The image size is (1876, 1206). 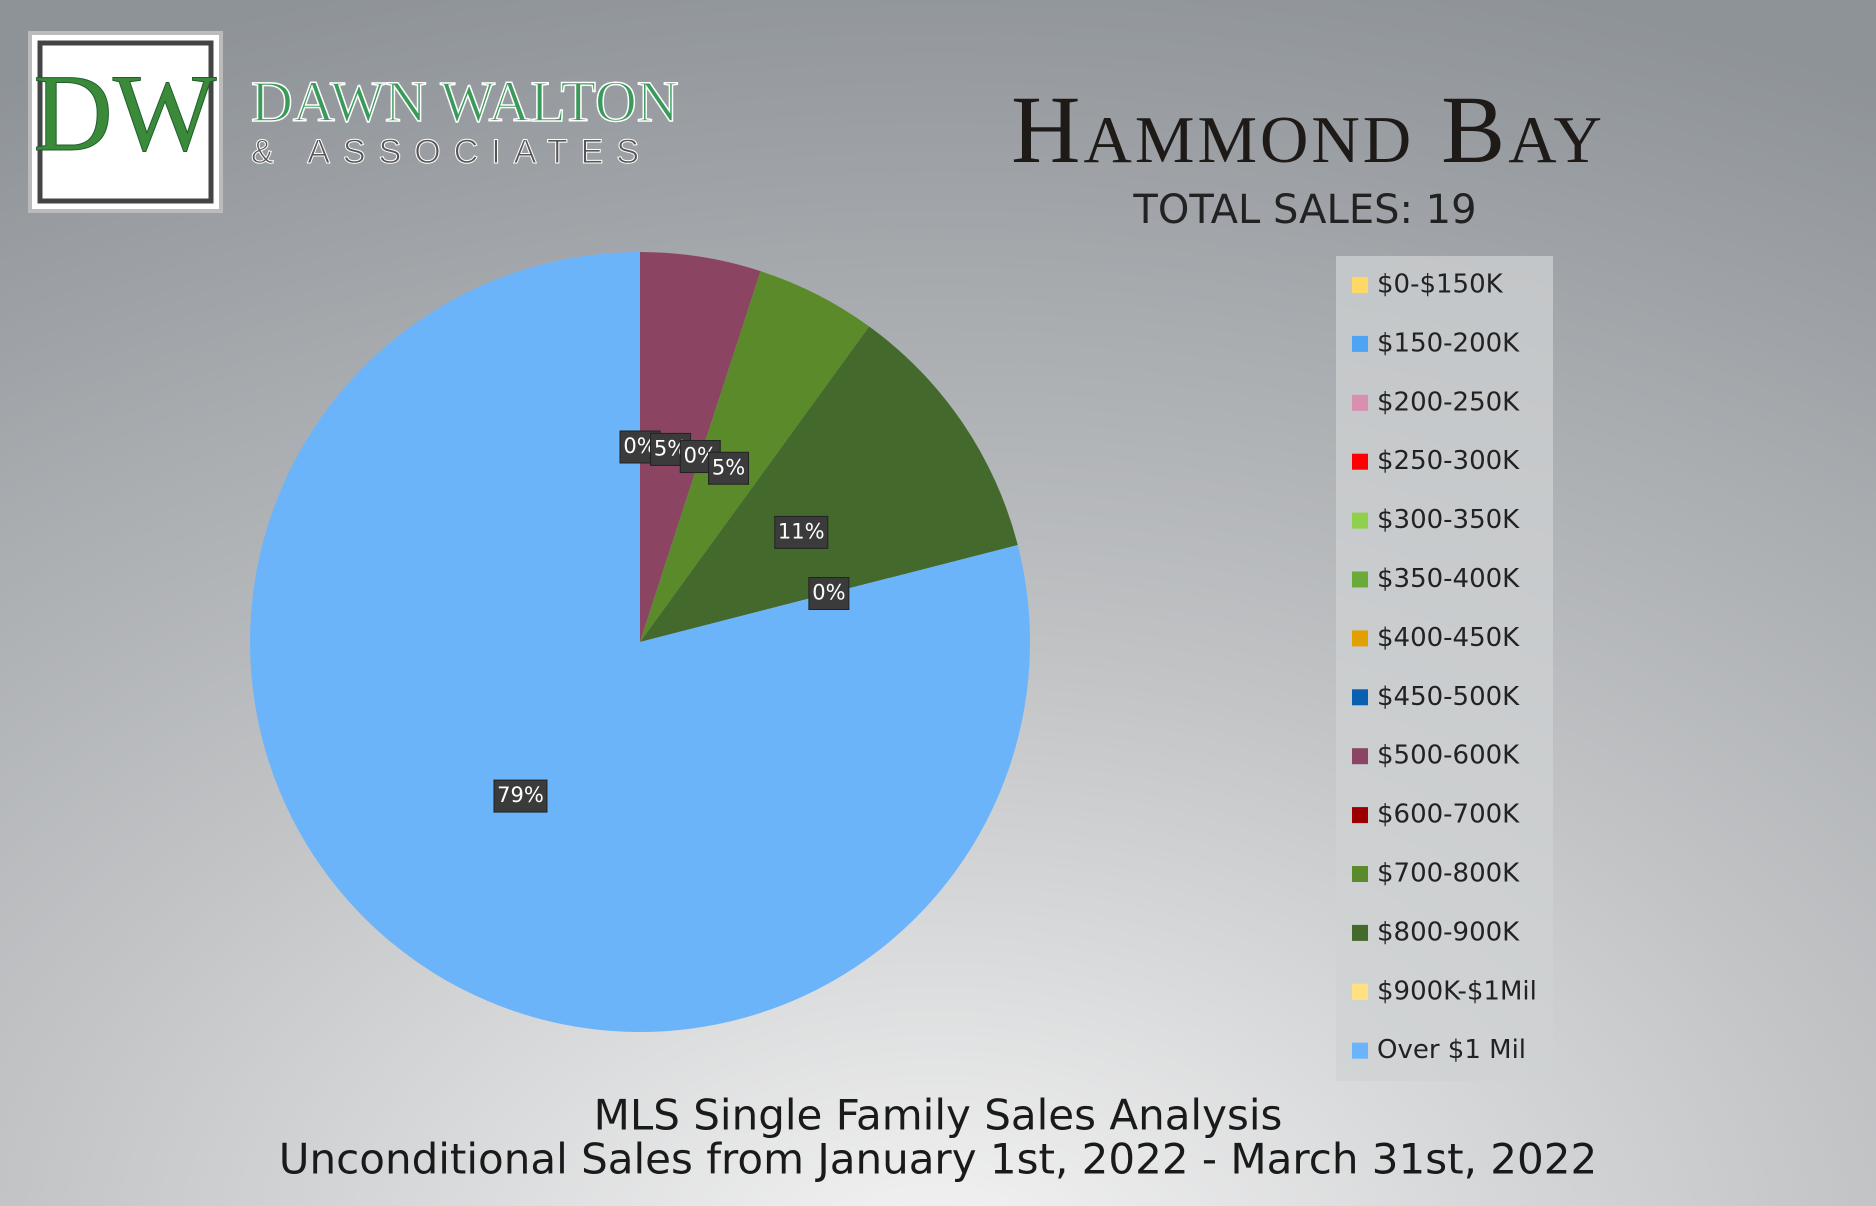 I want to click on data-label: 79%, so click(x=520, y=795).